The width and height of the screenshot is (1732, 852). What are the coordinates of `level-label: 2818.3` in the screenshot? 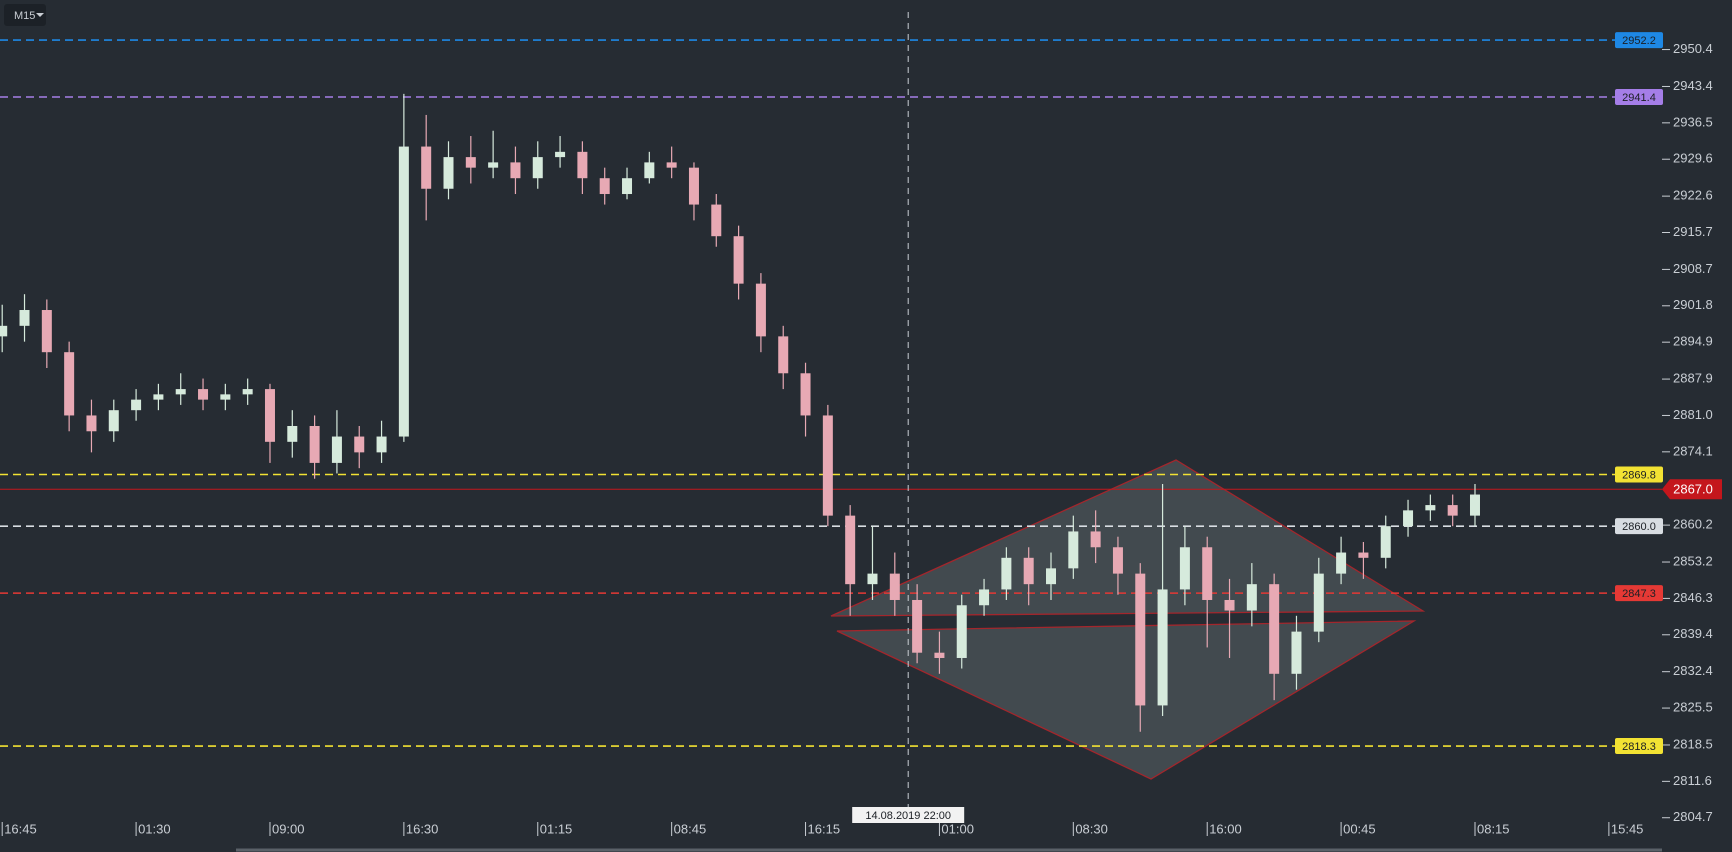 It's located at (1639, 747).